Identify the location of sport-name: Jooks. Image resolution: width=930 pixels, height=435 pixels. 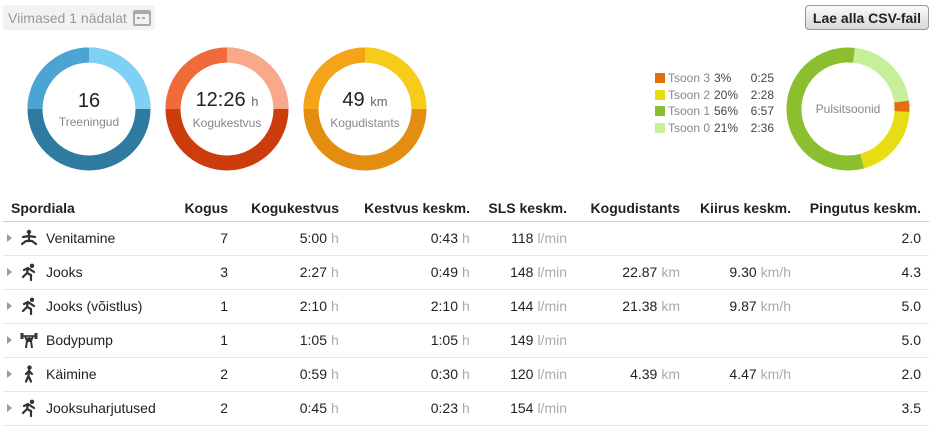
(64, 272).